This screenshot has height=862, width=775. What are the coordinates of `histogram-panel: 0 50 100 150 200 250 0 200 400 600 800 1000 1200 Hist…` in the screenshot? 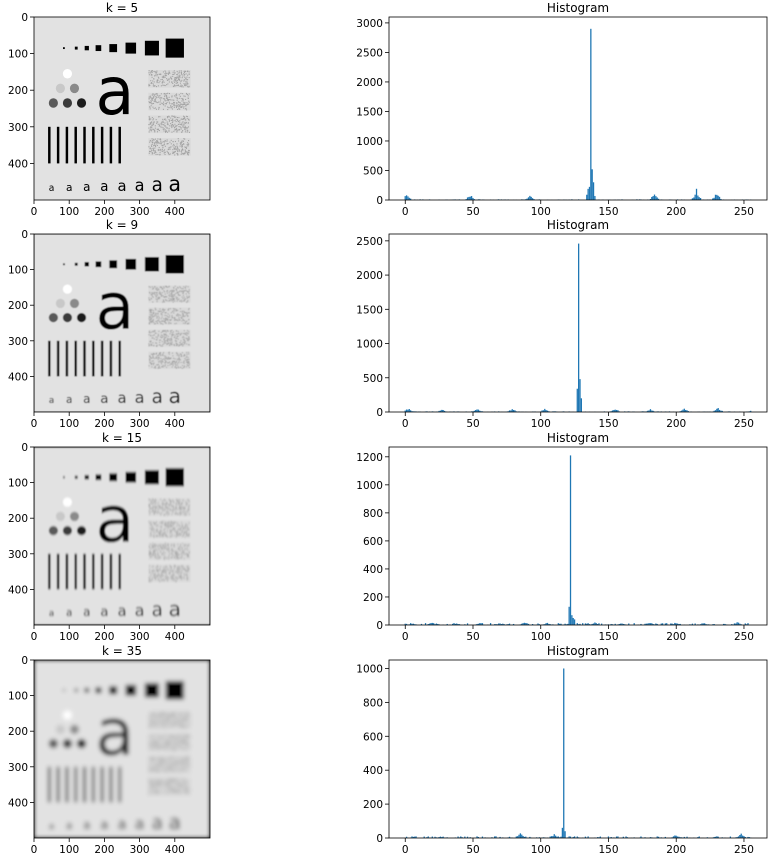 It's located at (562, 537).